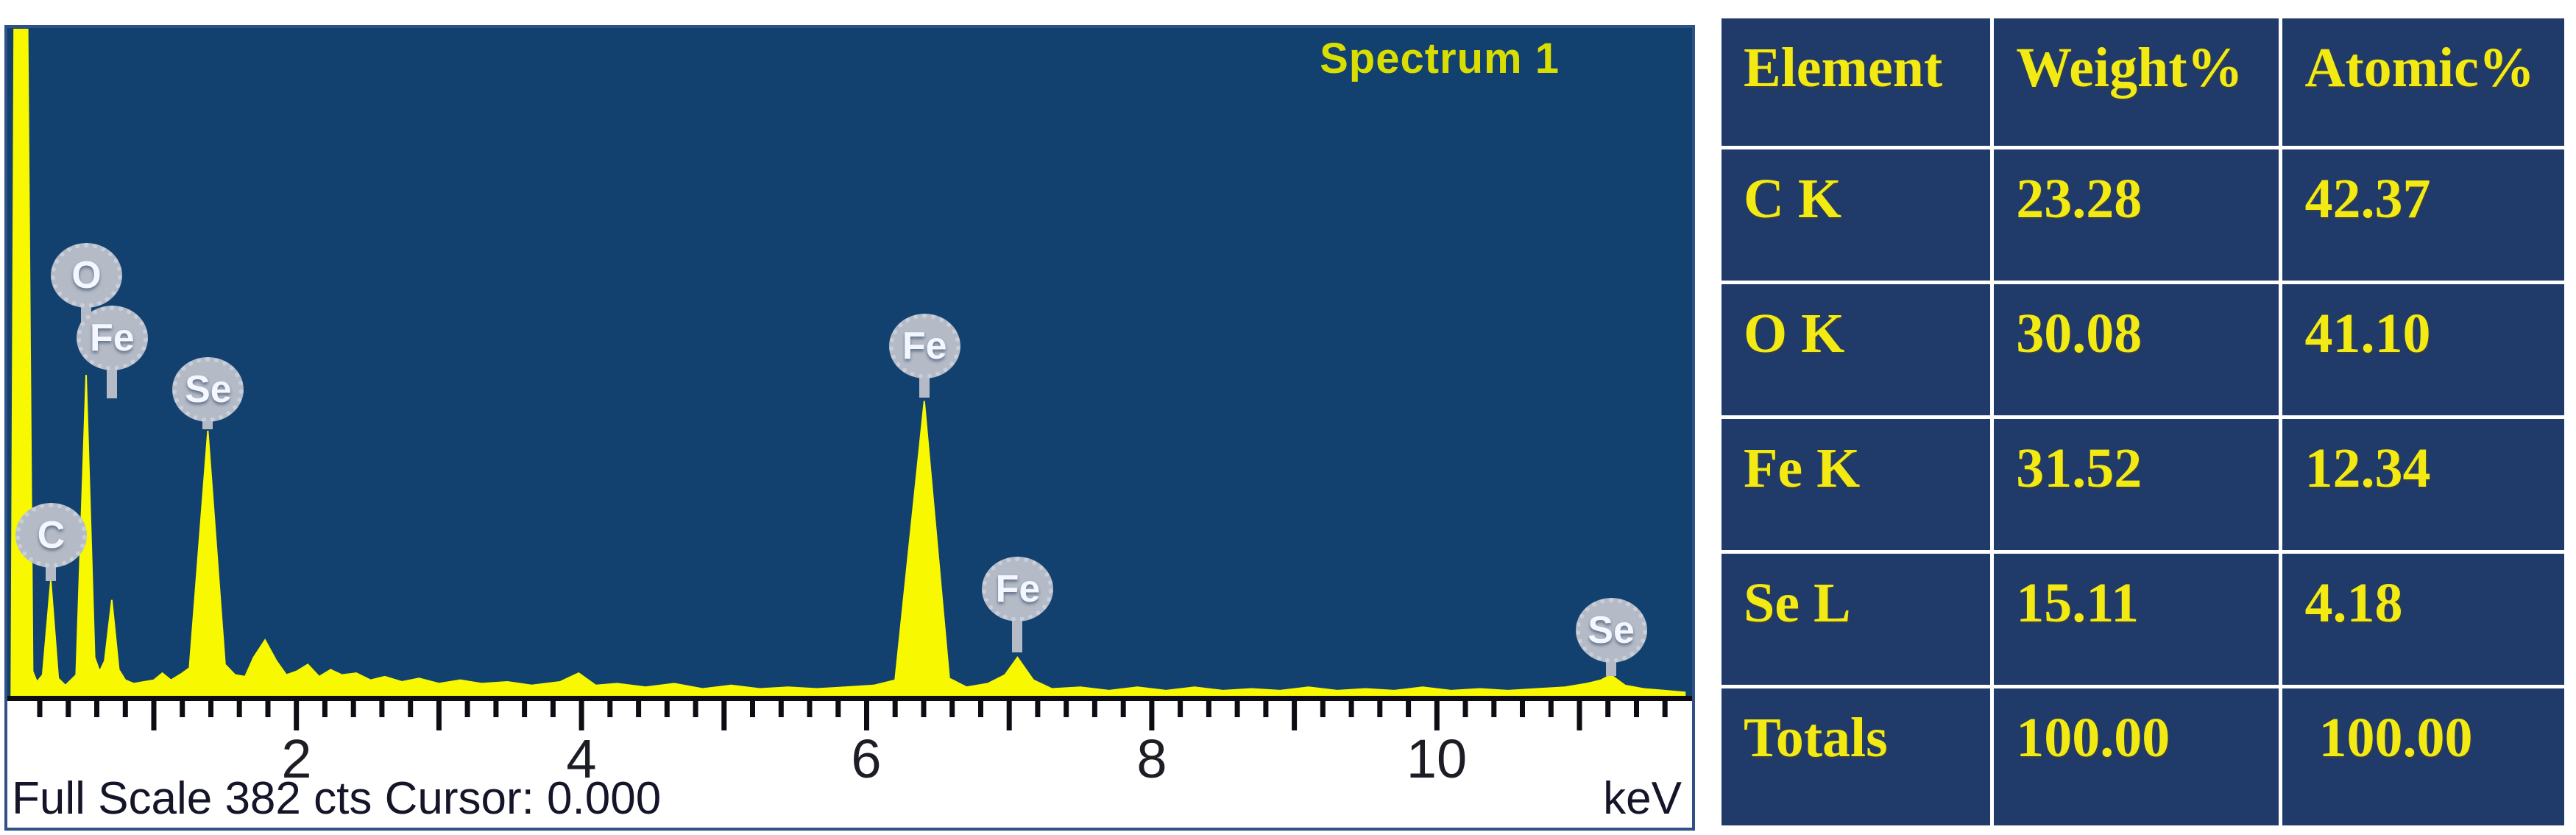  What do you see at coordinates (1856, 484) in the screenshot?
I see `cell-element: Fe K` at bounding box center [1856, 484].